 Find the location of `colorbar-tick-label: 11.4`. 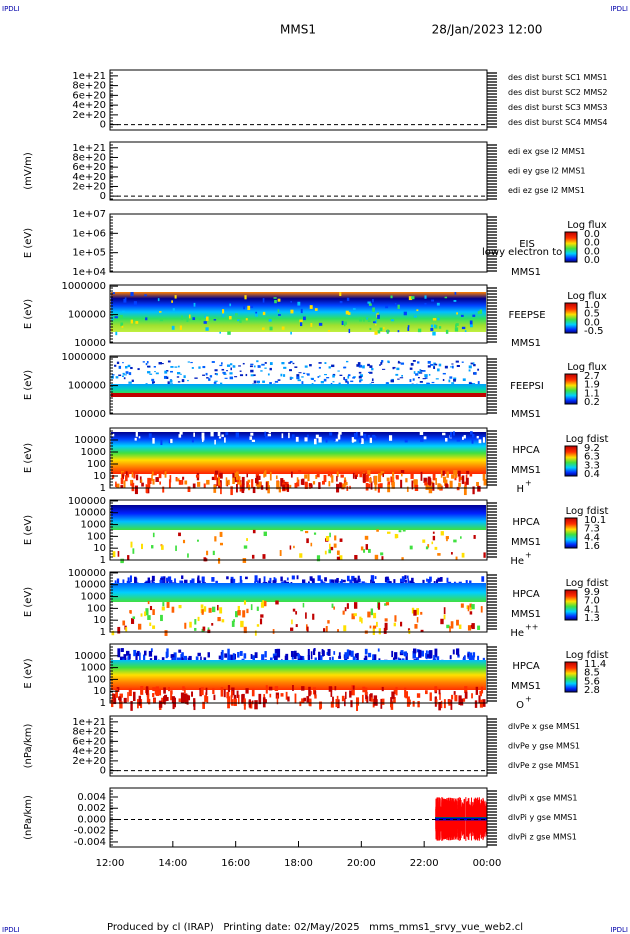

colorbar-tick-label: 11.4 is located at coordinates (595, 664).